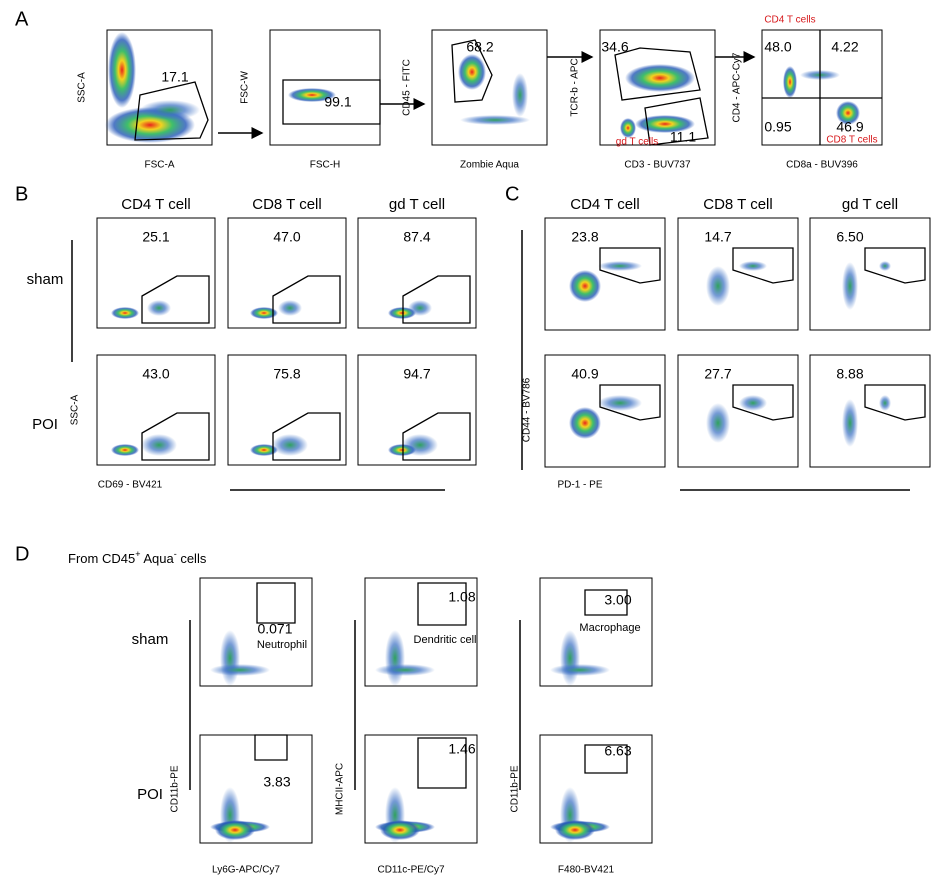  Describe the element at coordinates (489, 165) in the screenshot. I see `x-axis-label: Zombie Aqua` at that location.